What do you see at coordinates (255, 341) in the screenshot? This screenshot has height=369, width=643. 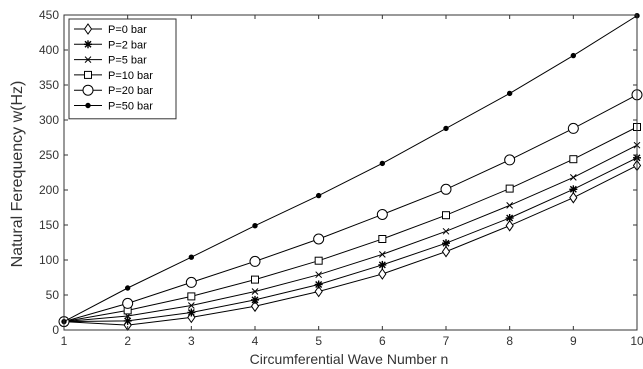 I see `x-tick-label: 4` at bounding box center [255, 341].